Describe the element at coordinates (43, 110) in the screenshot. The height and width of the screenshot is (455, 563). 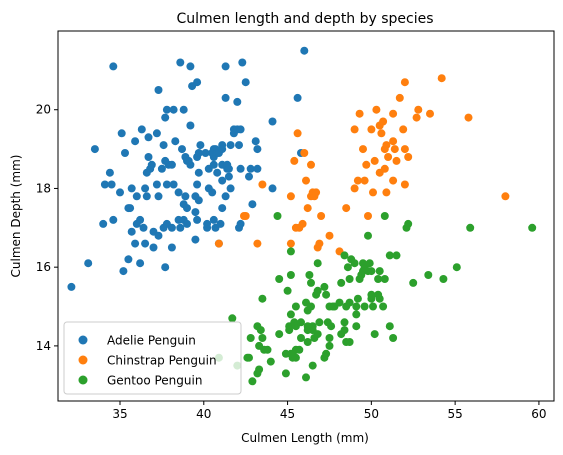
I see `y-tick-label: 20` at that location.